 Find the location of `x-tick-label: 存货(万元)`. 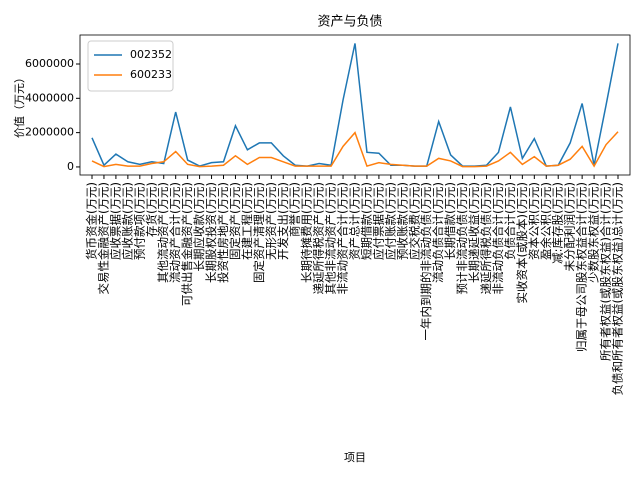

x-tick-label: 存货(万元) is located at coordinates (151, 209).